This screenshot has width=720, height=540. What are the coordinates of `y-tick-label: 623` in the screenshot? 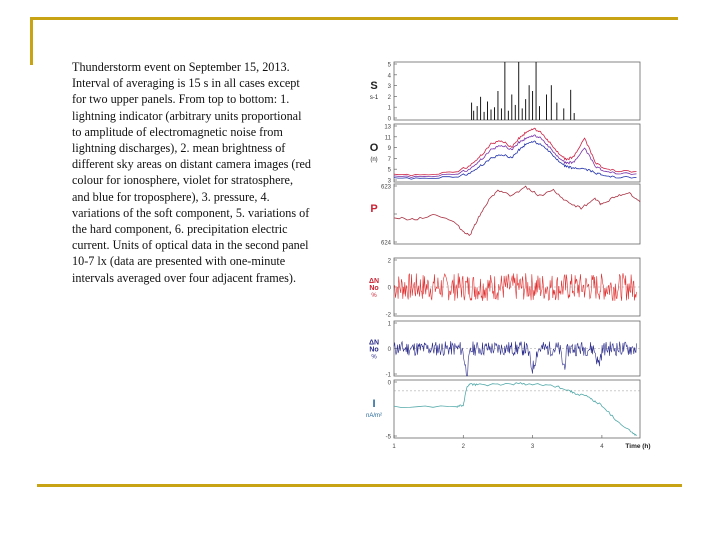 It's located at (386, 188).